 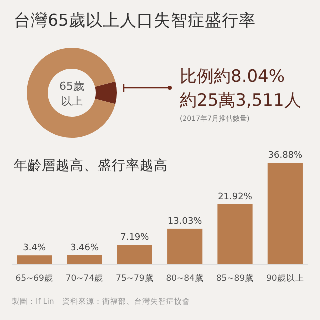 What do you see at coordinates (235, 278) in the screenshot?
I see `x-tick-label: 85~89歲` at bounding box center [235, 278].